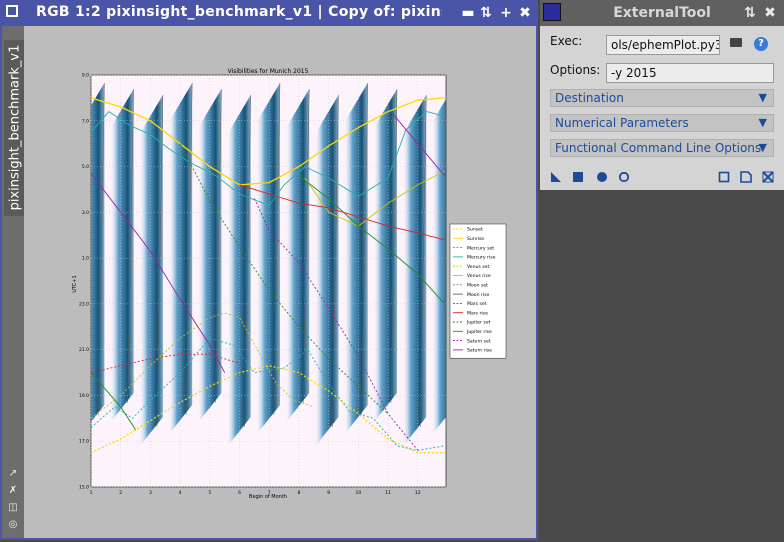 This screenshot has width=784, height=542. Describe the element at coordinates (658, 148) in the screenshot. I see `section-functional-options-label: Functional Command Line Options` at that location.